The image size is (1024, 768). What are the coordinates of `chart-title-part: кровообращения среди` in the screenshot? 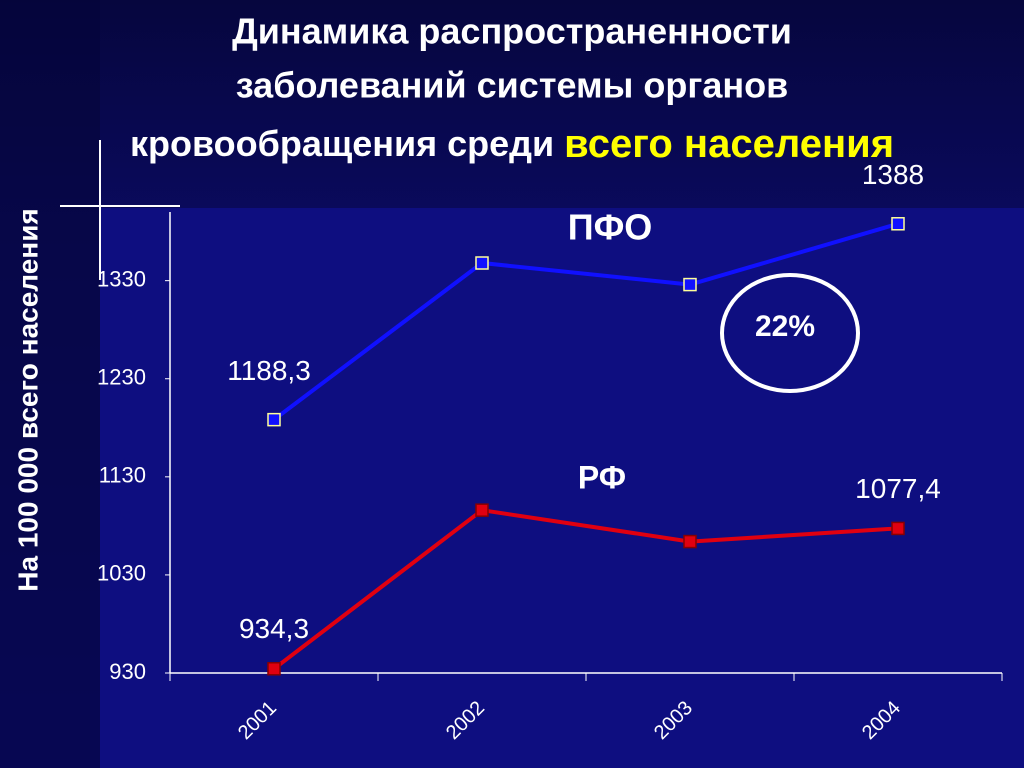 It's located at (342, 143).